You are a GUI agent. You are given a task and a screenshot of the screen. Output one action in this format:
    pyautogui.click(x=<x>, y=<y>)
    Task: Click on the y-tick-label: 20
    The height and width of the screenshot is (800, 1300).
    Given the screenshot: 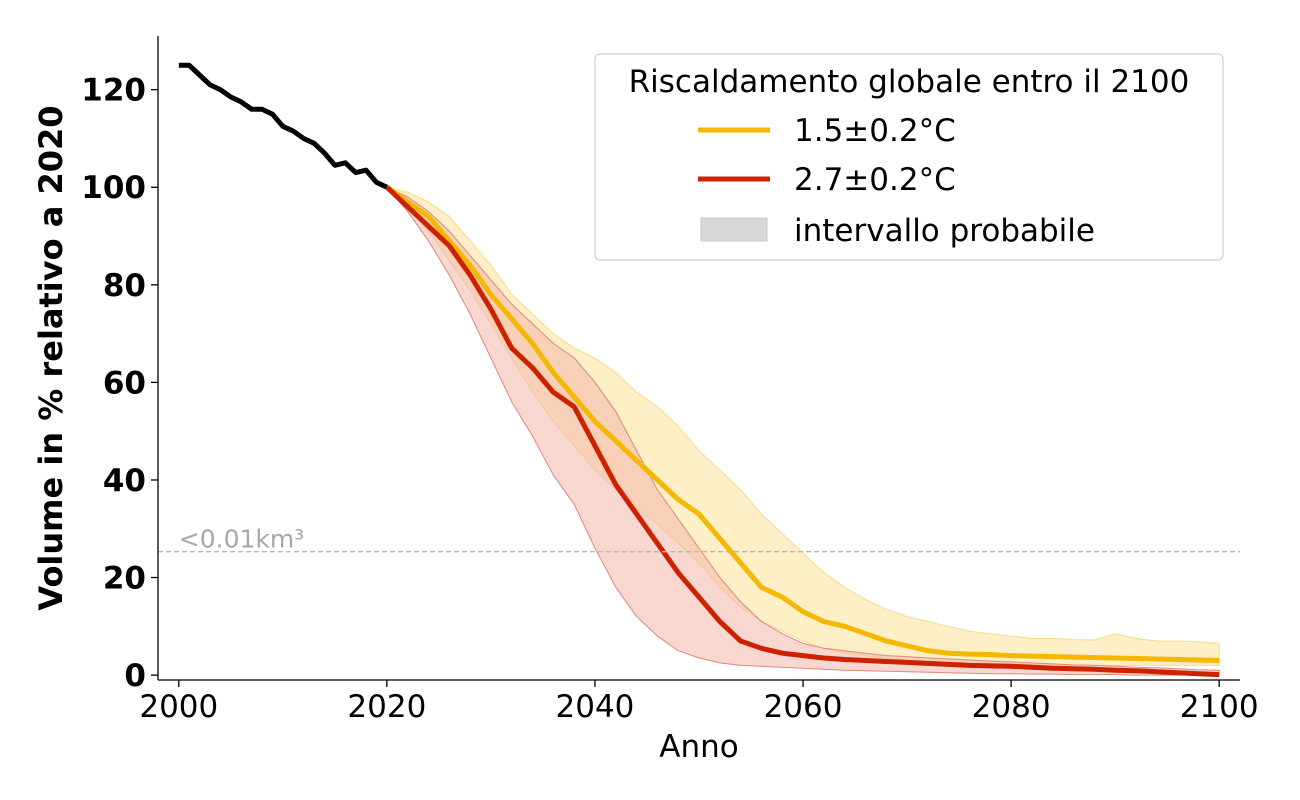 What is the action you would take?
    pyautogui.click(x=124, y=579)
    